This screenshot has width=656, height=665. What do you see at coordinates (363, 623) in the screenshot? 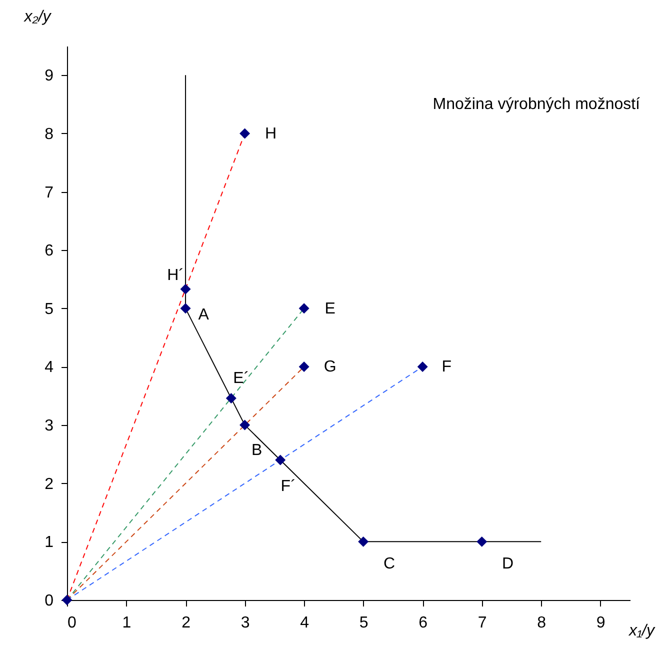
I see `x-tick-label: 5` at bounding box center [363, 623].